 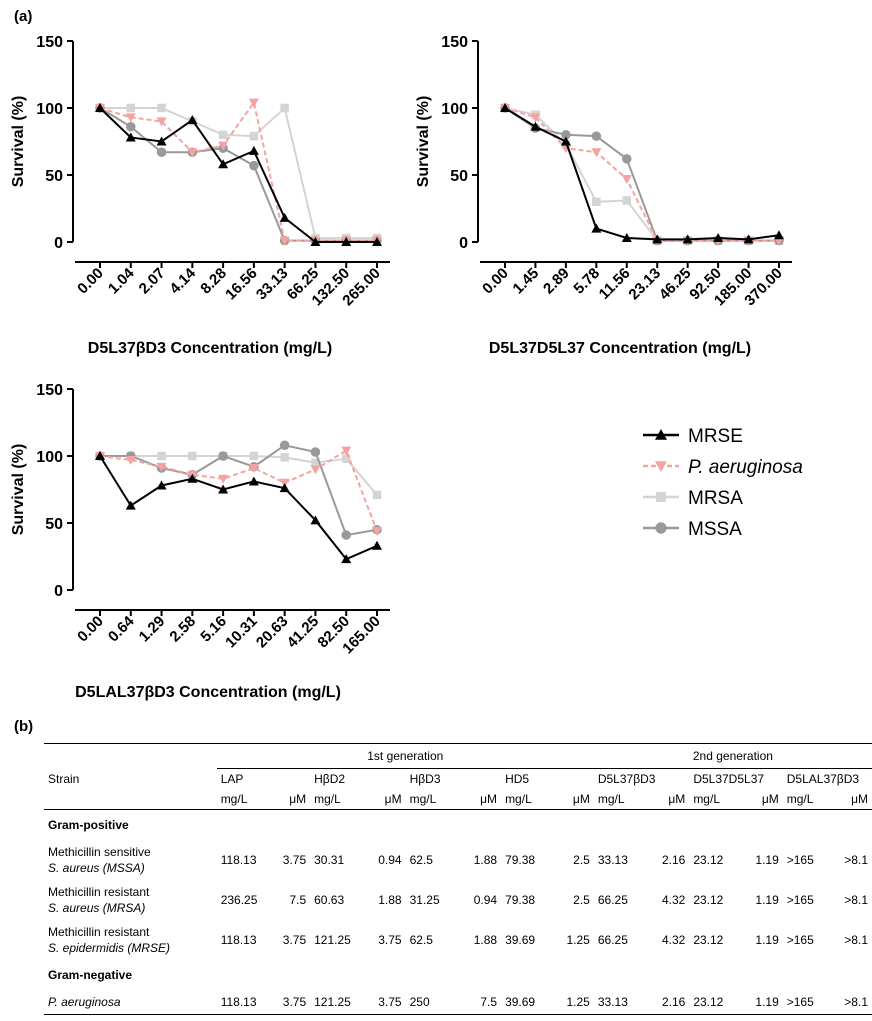 I want to click on x-tick-label: 11.56, so click(x=615, y=284).